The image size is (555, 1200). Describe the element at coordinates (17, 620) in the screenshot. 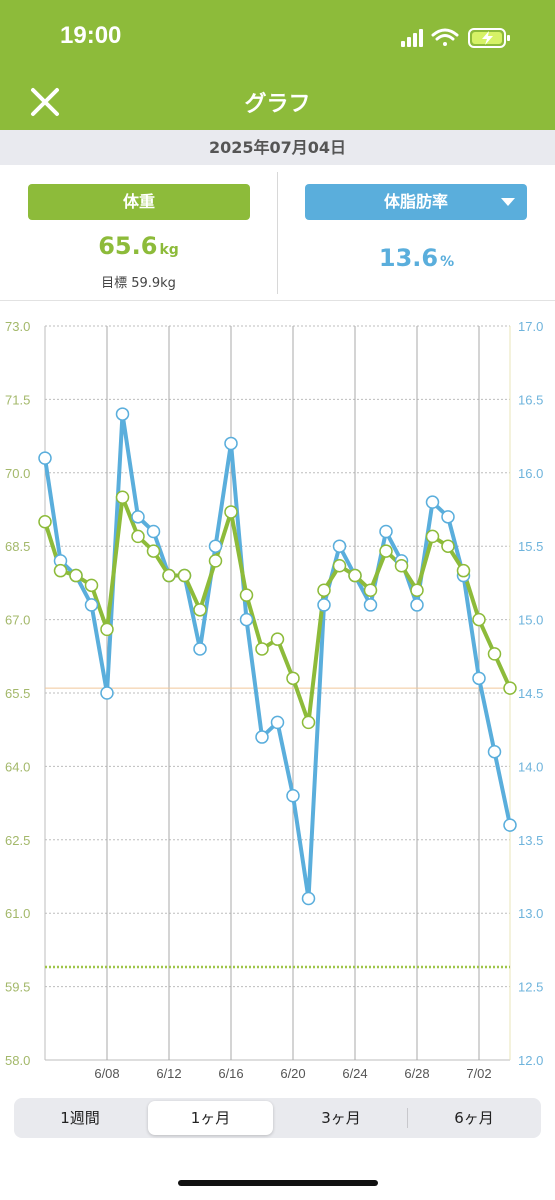

I see `y-left-tick-label: 67.0` at that location.